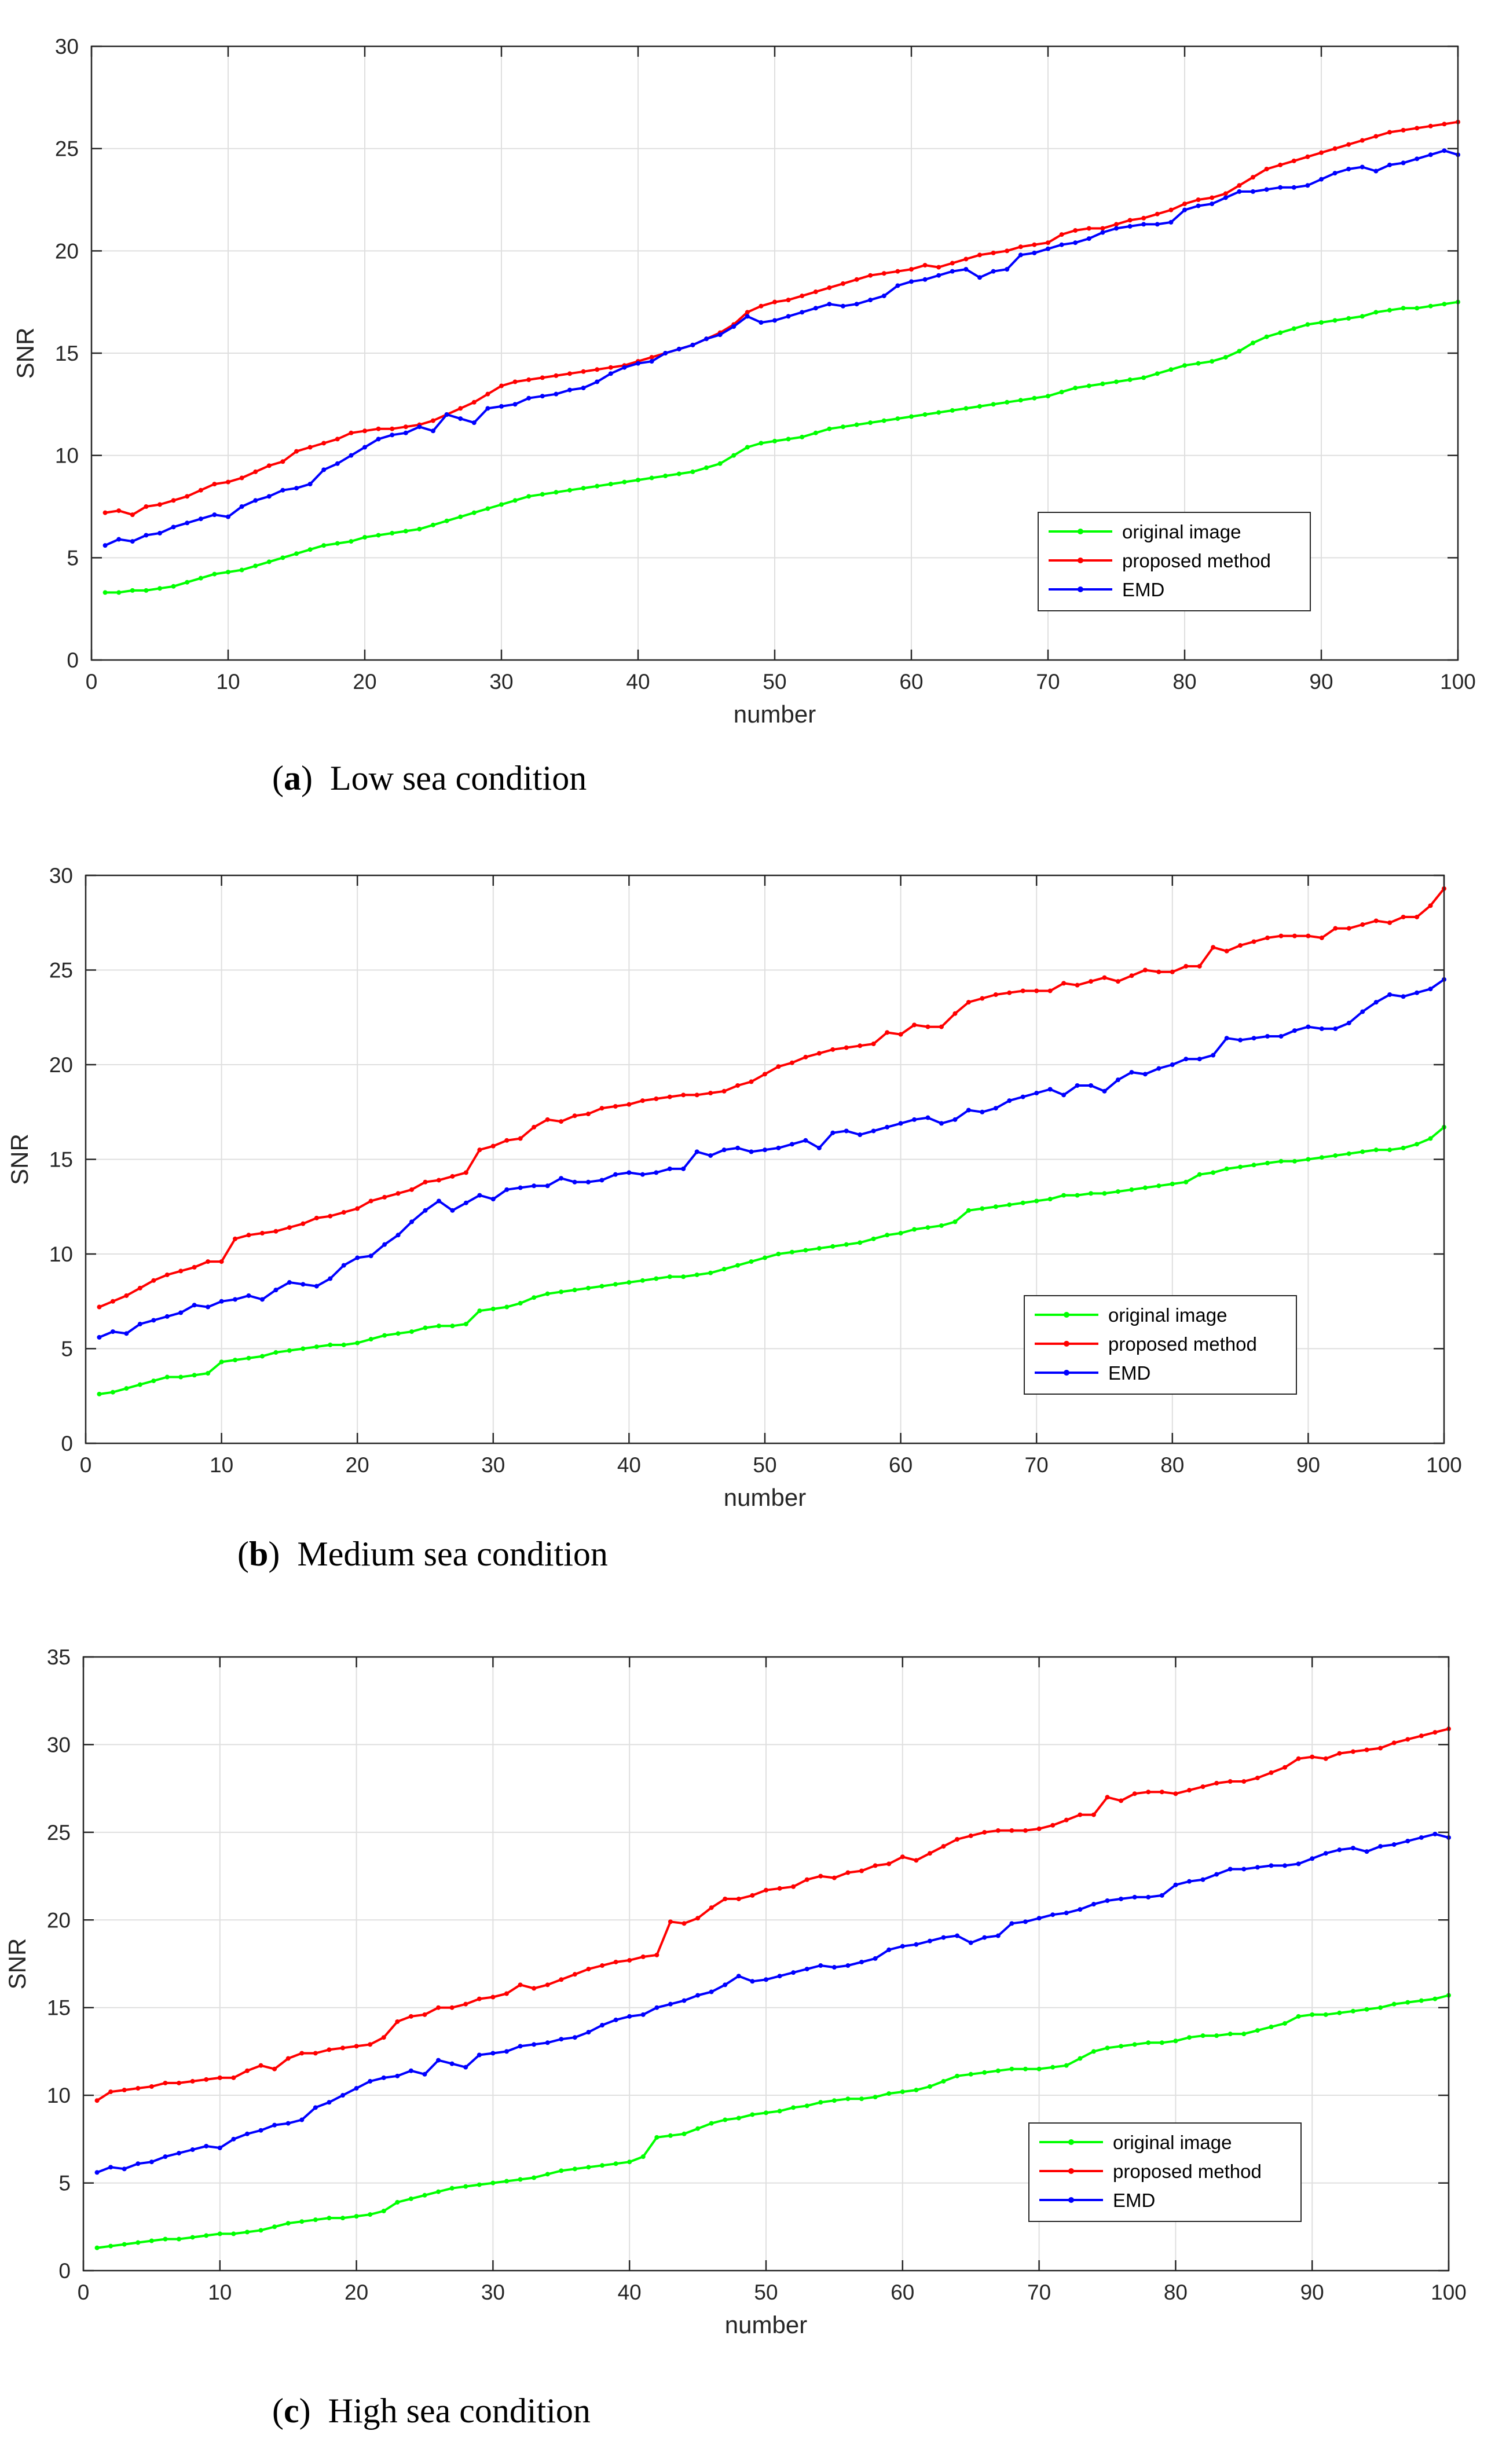 This screenshot has width=1506, height=2464. What do you see at coordinates (493, 2292) in the screenshot?
I see `x-tick-label: 30` at bounding box center [493, 2292].